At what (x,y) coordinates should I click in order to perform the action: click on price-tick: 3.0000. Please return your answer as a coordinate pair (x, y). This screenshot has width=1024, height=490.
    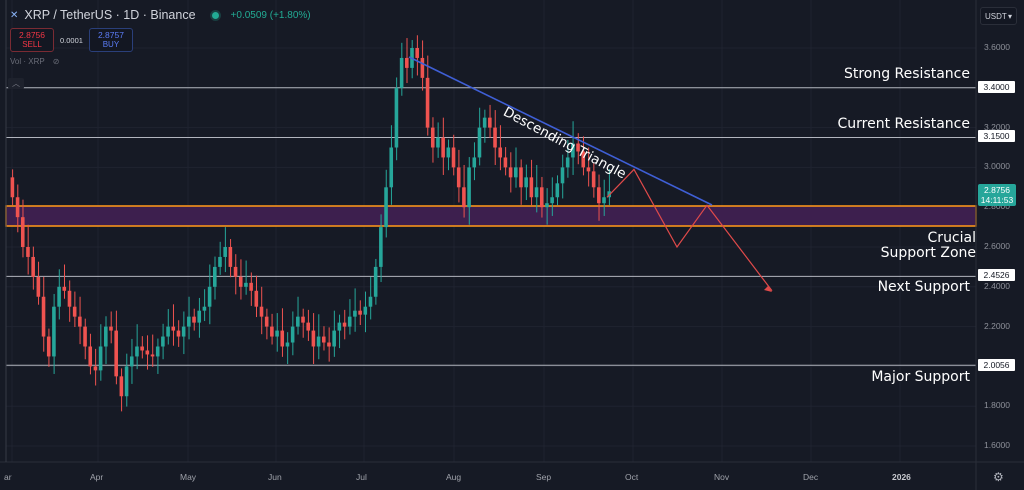
    Looking at the image, I should click on (997, 166).